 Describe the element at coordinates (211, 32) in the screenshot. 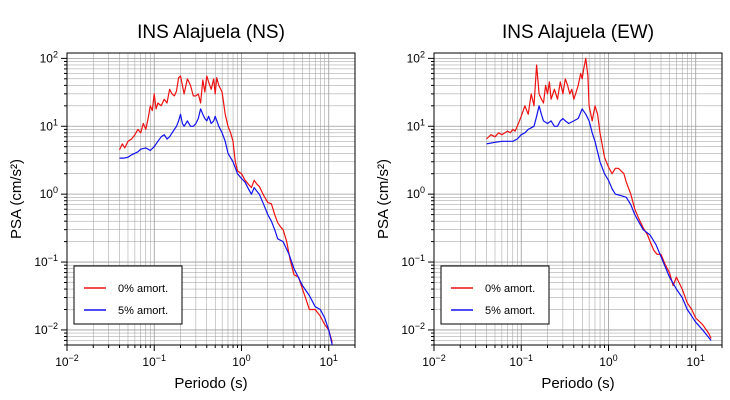

I see `chart-title-ns: INS Alajuela (NS)` at that location.